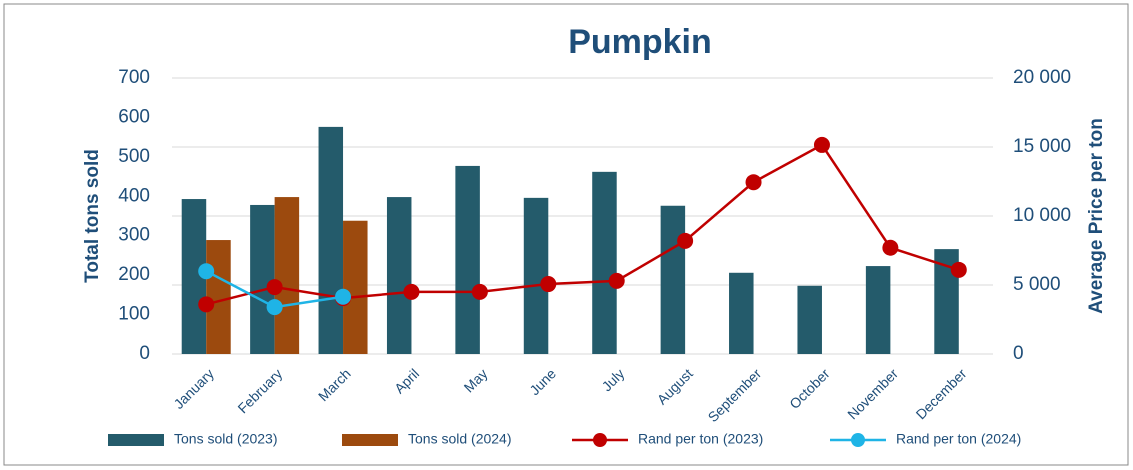 Image resolution: width=1133 pixels, height=470 pixels. What do you see at coordinates (460, 439) in the screenshot?
I see `legend-label: Tons sold (2024)` at bounding box center [460, 439].